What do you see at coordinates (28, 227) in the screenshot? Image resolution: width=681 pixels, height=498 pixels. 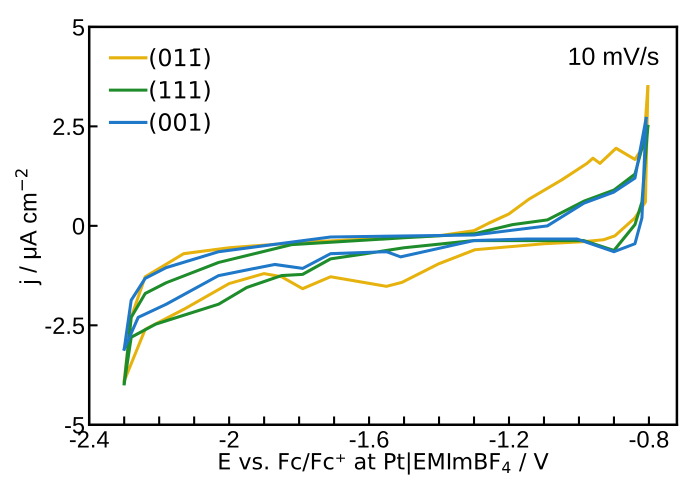 I see `y-axis-title: j / μA cm$^{−2}$` at bounding box center [28, 227].